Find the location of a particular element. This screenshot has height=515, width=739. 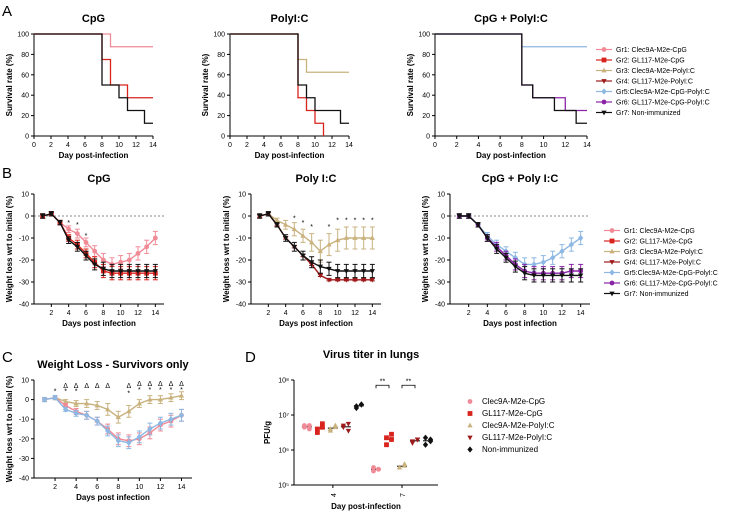

y-tick-label: -20 is located at coordinates (24, 439).